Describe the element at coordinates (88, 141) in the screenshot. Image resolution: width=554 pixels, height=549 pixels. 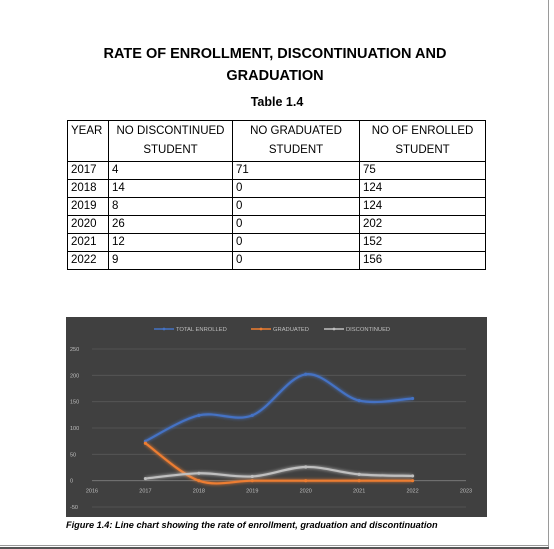
I see `column-header-year: YEAR` at that location.